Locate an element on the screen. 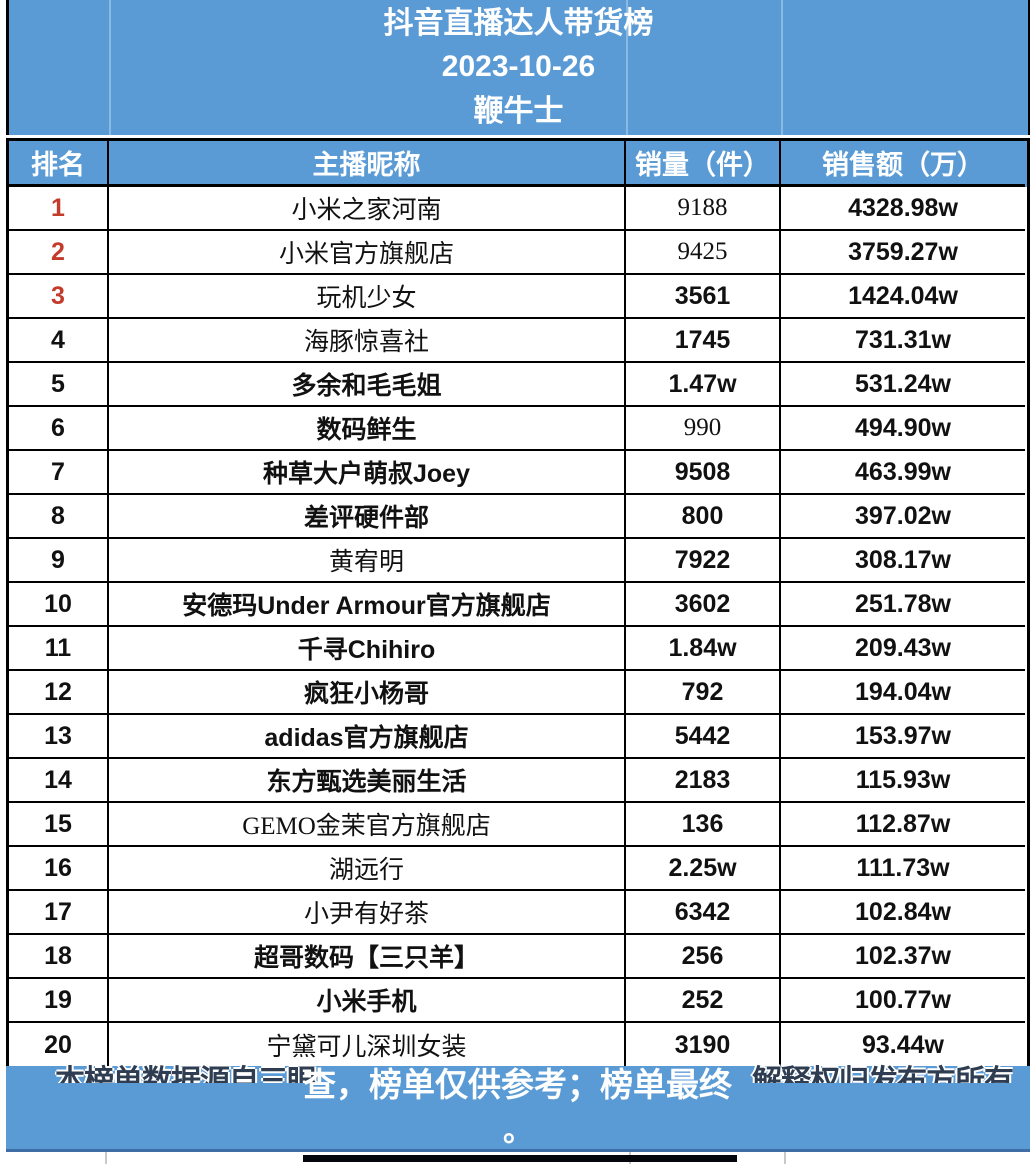  table-header-row: 排名 主播昵称 销量（件） 销售额（万） is located at coordinates (518, 164).